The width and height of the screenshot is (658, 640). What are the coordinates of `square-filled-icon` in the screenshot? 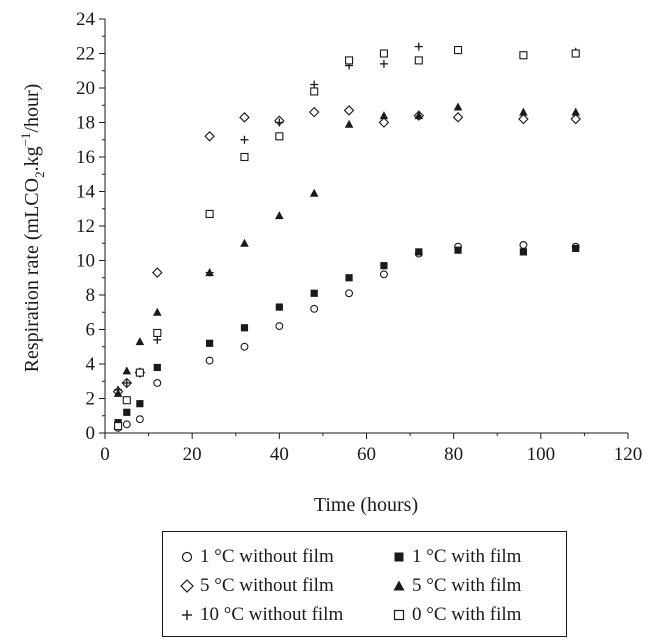 It's located at (399, 557).